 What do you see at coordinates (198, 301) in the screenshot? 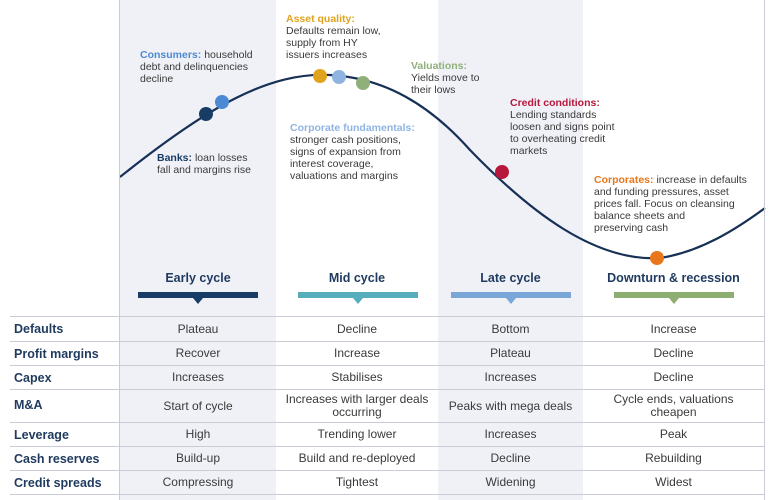
I see `phase-early-arrow` at bounding box center [198, 301].